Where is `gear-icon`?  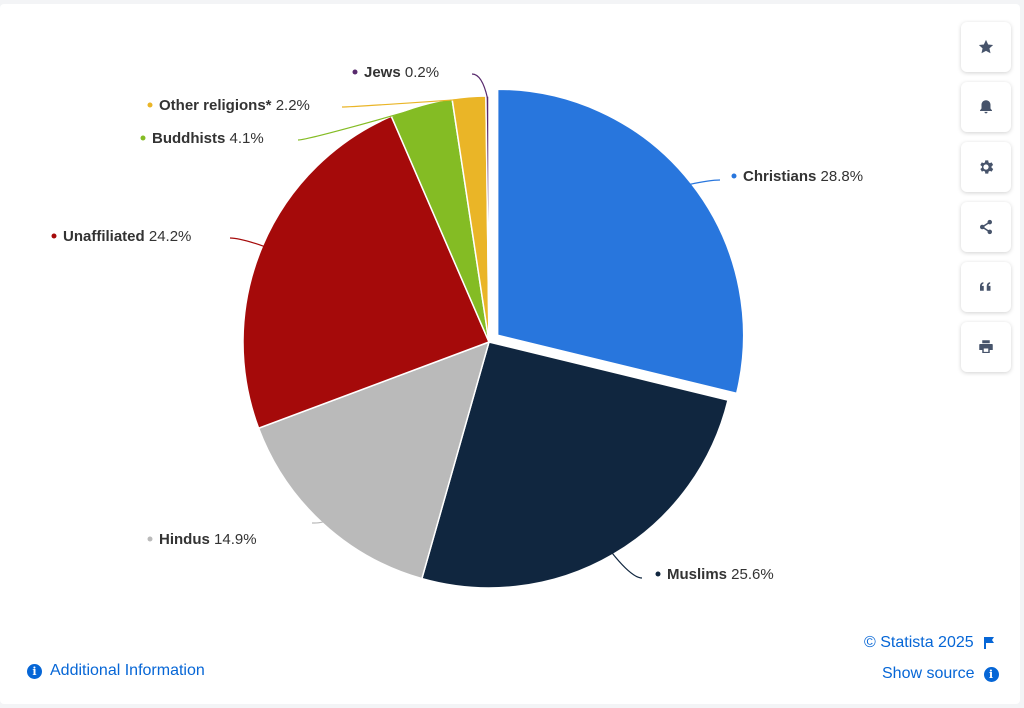
gear-icon is located at coordinates (987, 167).